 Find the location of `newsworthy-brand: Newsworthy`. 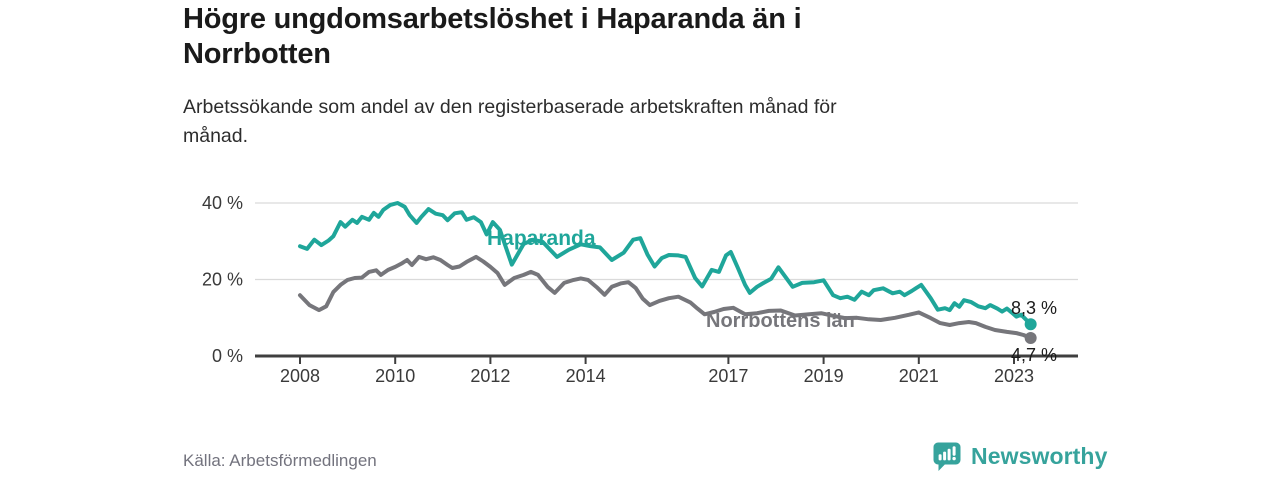

newsworthy-brand: Newsworthy is located at coordinates (1019, 456).